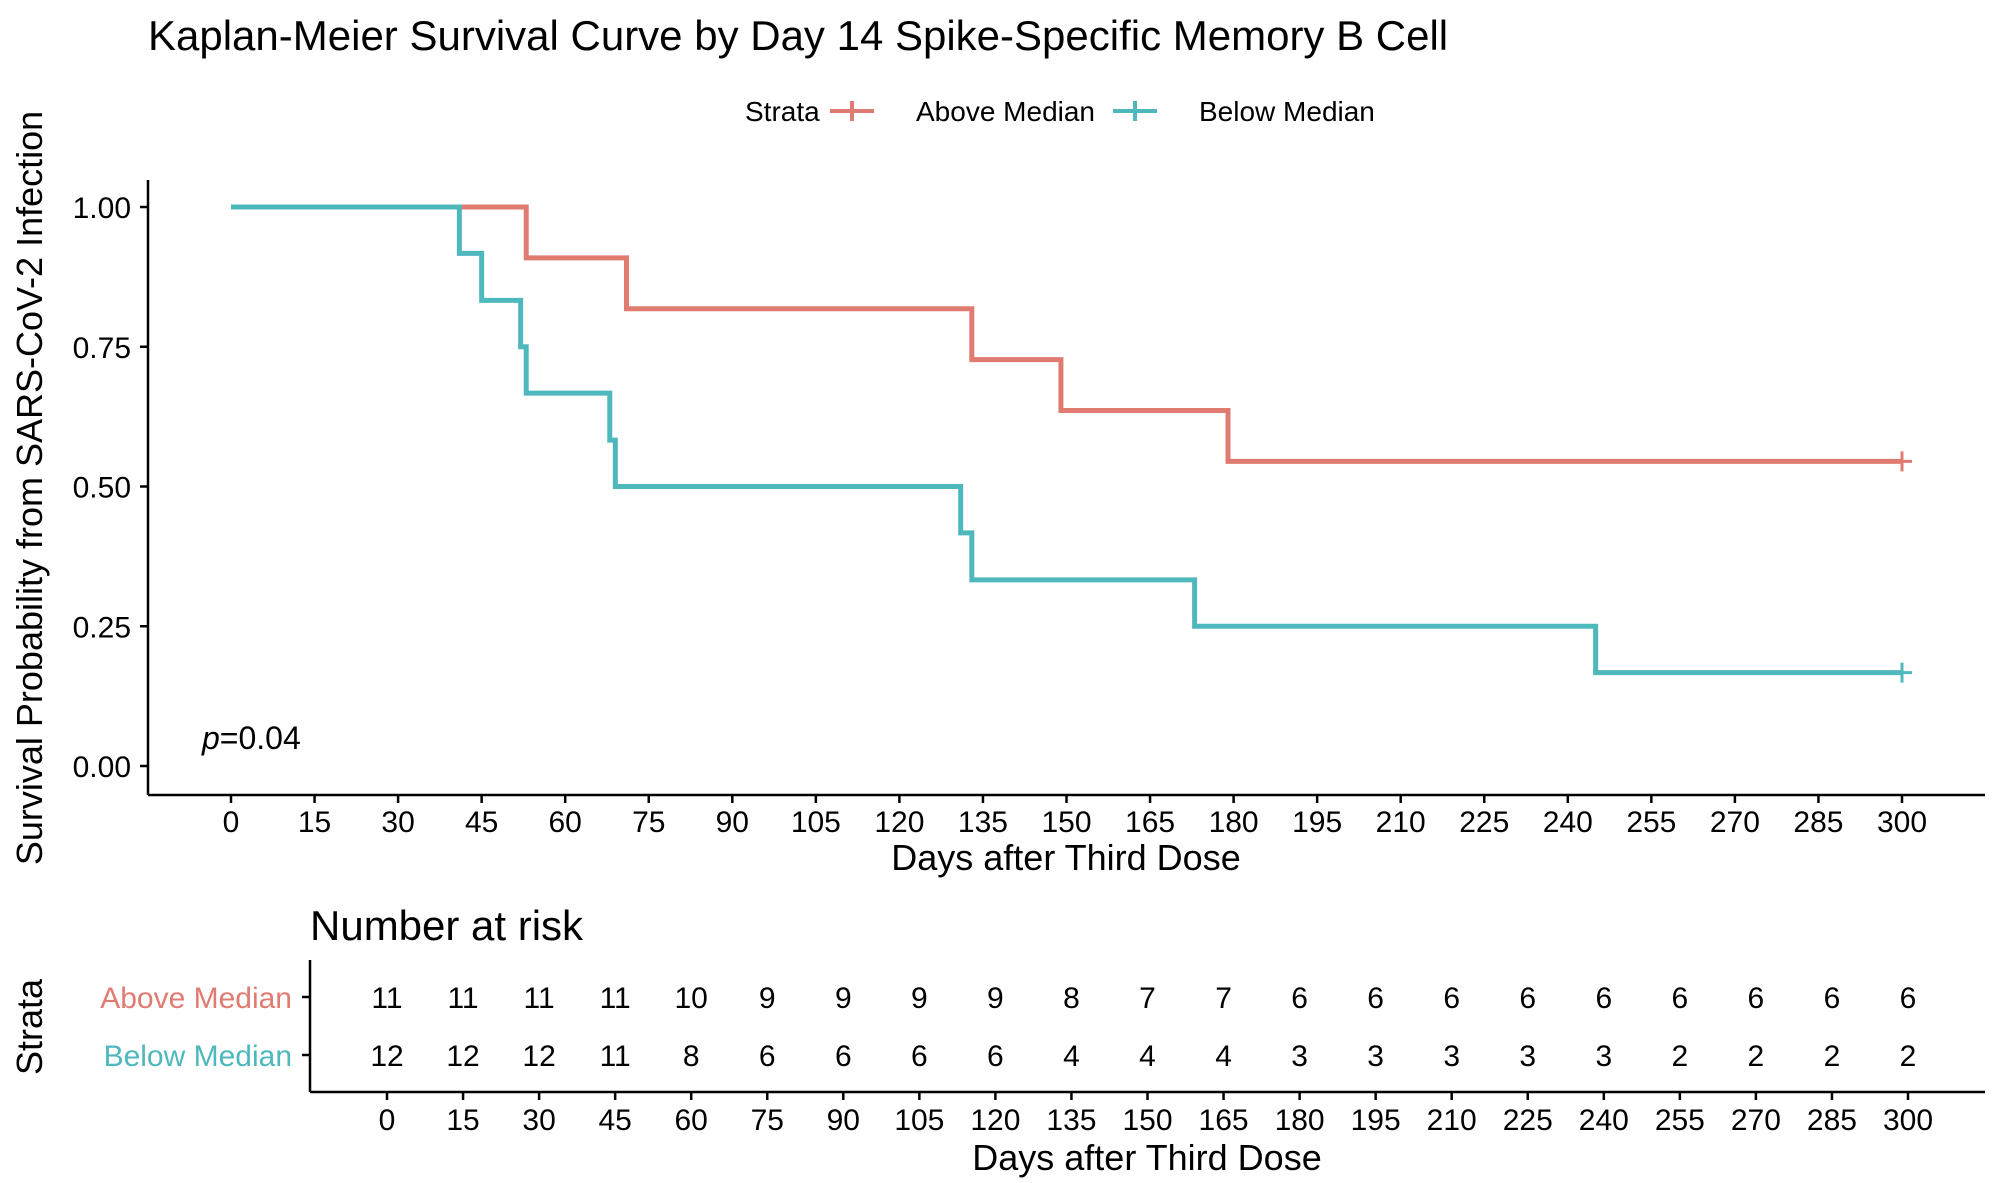  I want to click on censor-mark-above-median, so click(1902, 461).